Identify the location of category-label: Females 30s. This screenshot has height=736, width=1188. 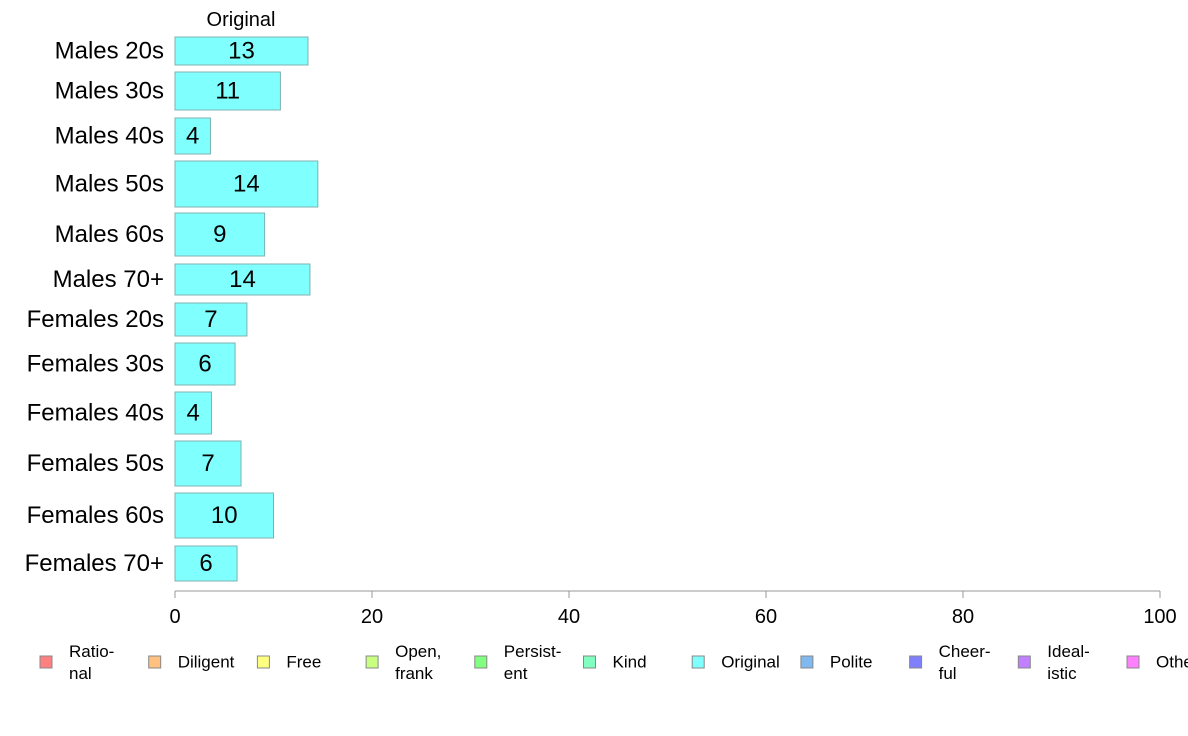
(95, 364).